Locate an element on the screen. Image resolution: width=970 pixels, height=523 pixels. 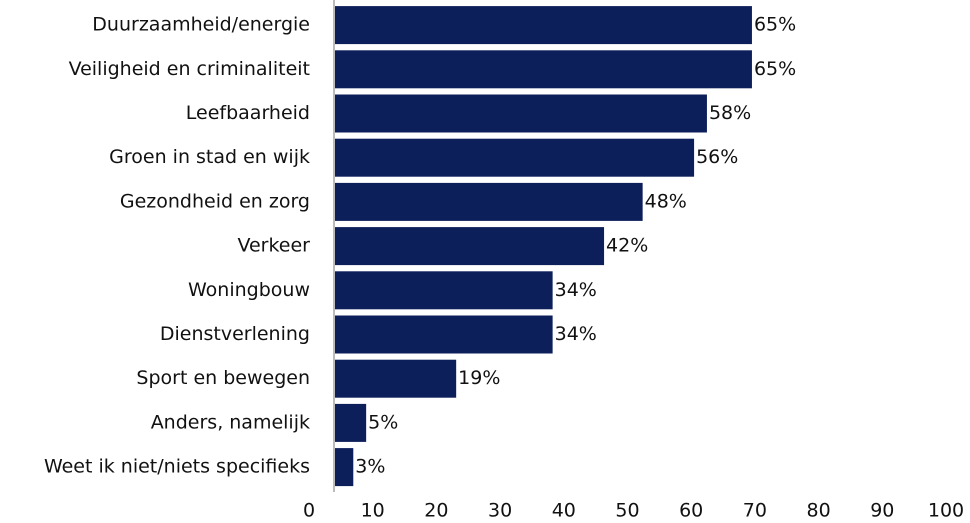
category-label: Sport en bewegen is located at coordinates (223, 378).